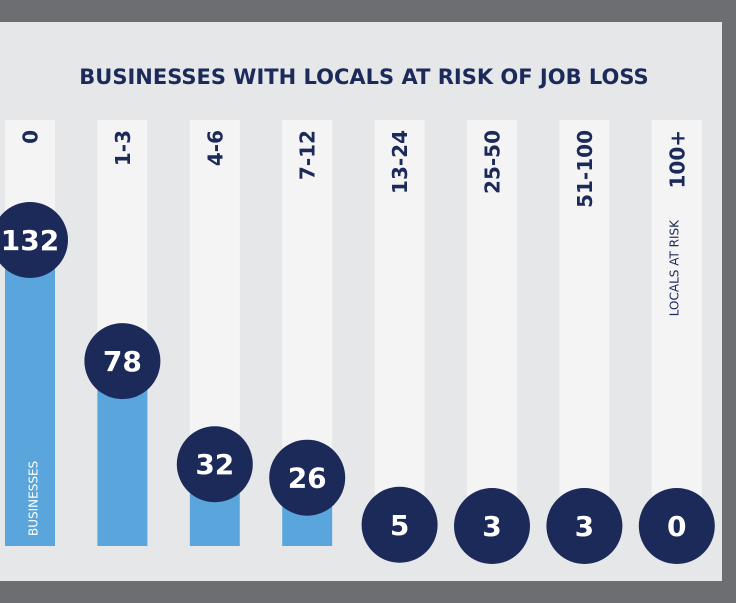 The height and width of the screenshot is (603, 736). What do you see at coordinates (215, 148) in the screenshot?
I see `x-tick-label: 4-6` at bounding box center [215, 148].